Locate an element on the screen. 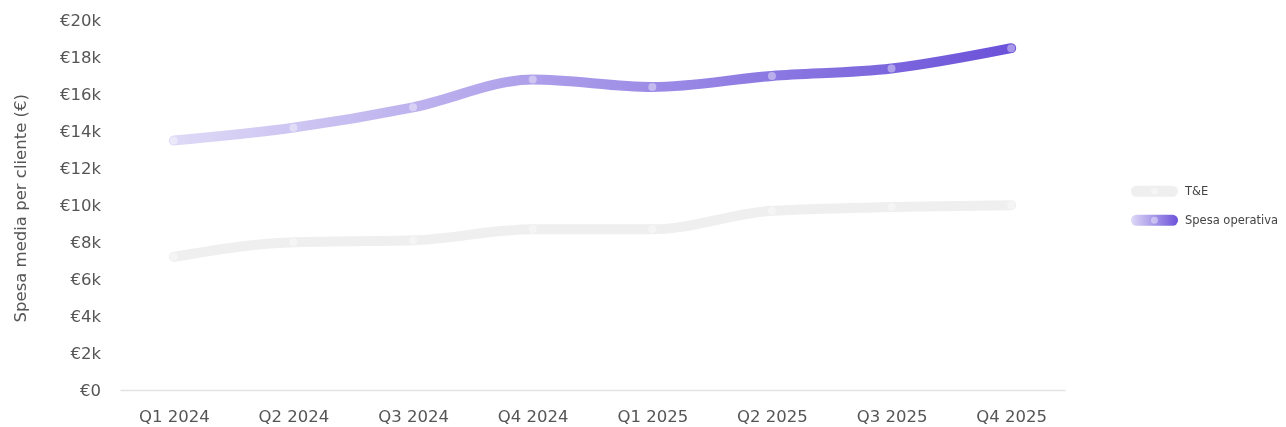 The width and height of the screenshot is (1286, 427). x-tick-label: Q4 2025 is located at coordinates (1012, 416).